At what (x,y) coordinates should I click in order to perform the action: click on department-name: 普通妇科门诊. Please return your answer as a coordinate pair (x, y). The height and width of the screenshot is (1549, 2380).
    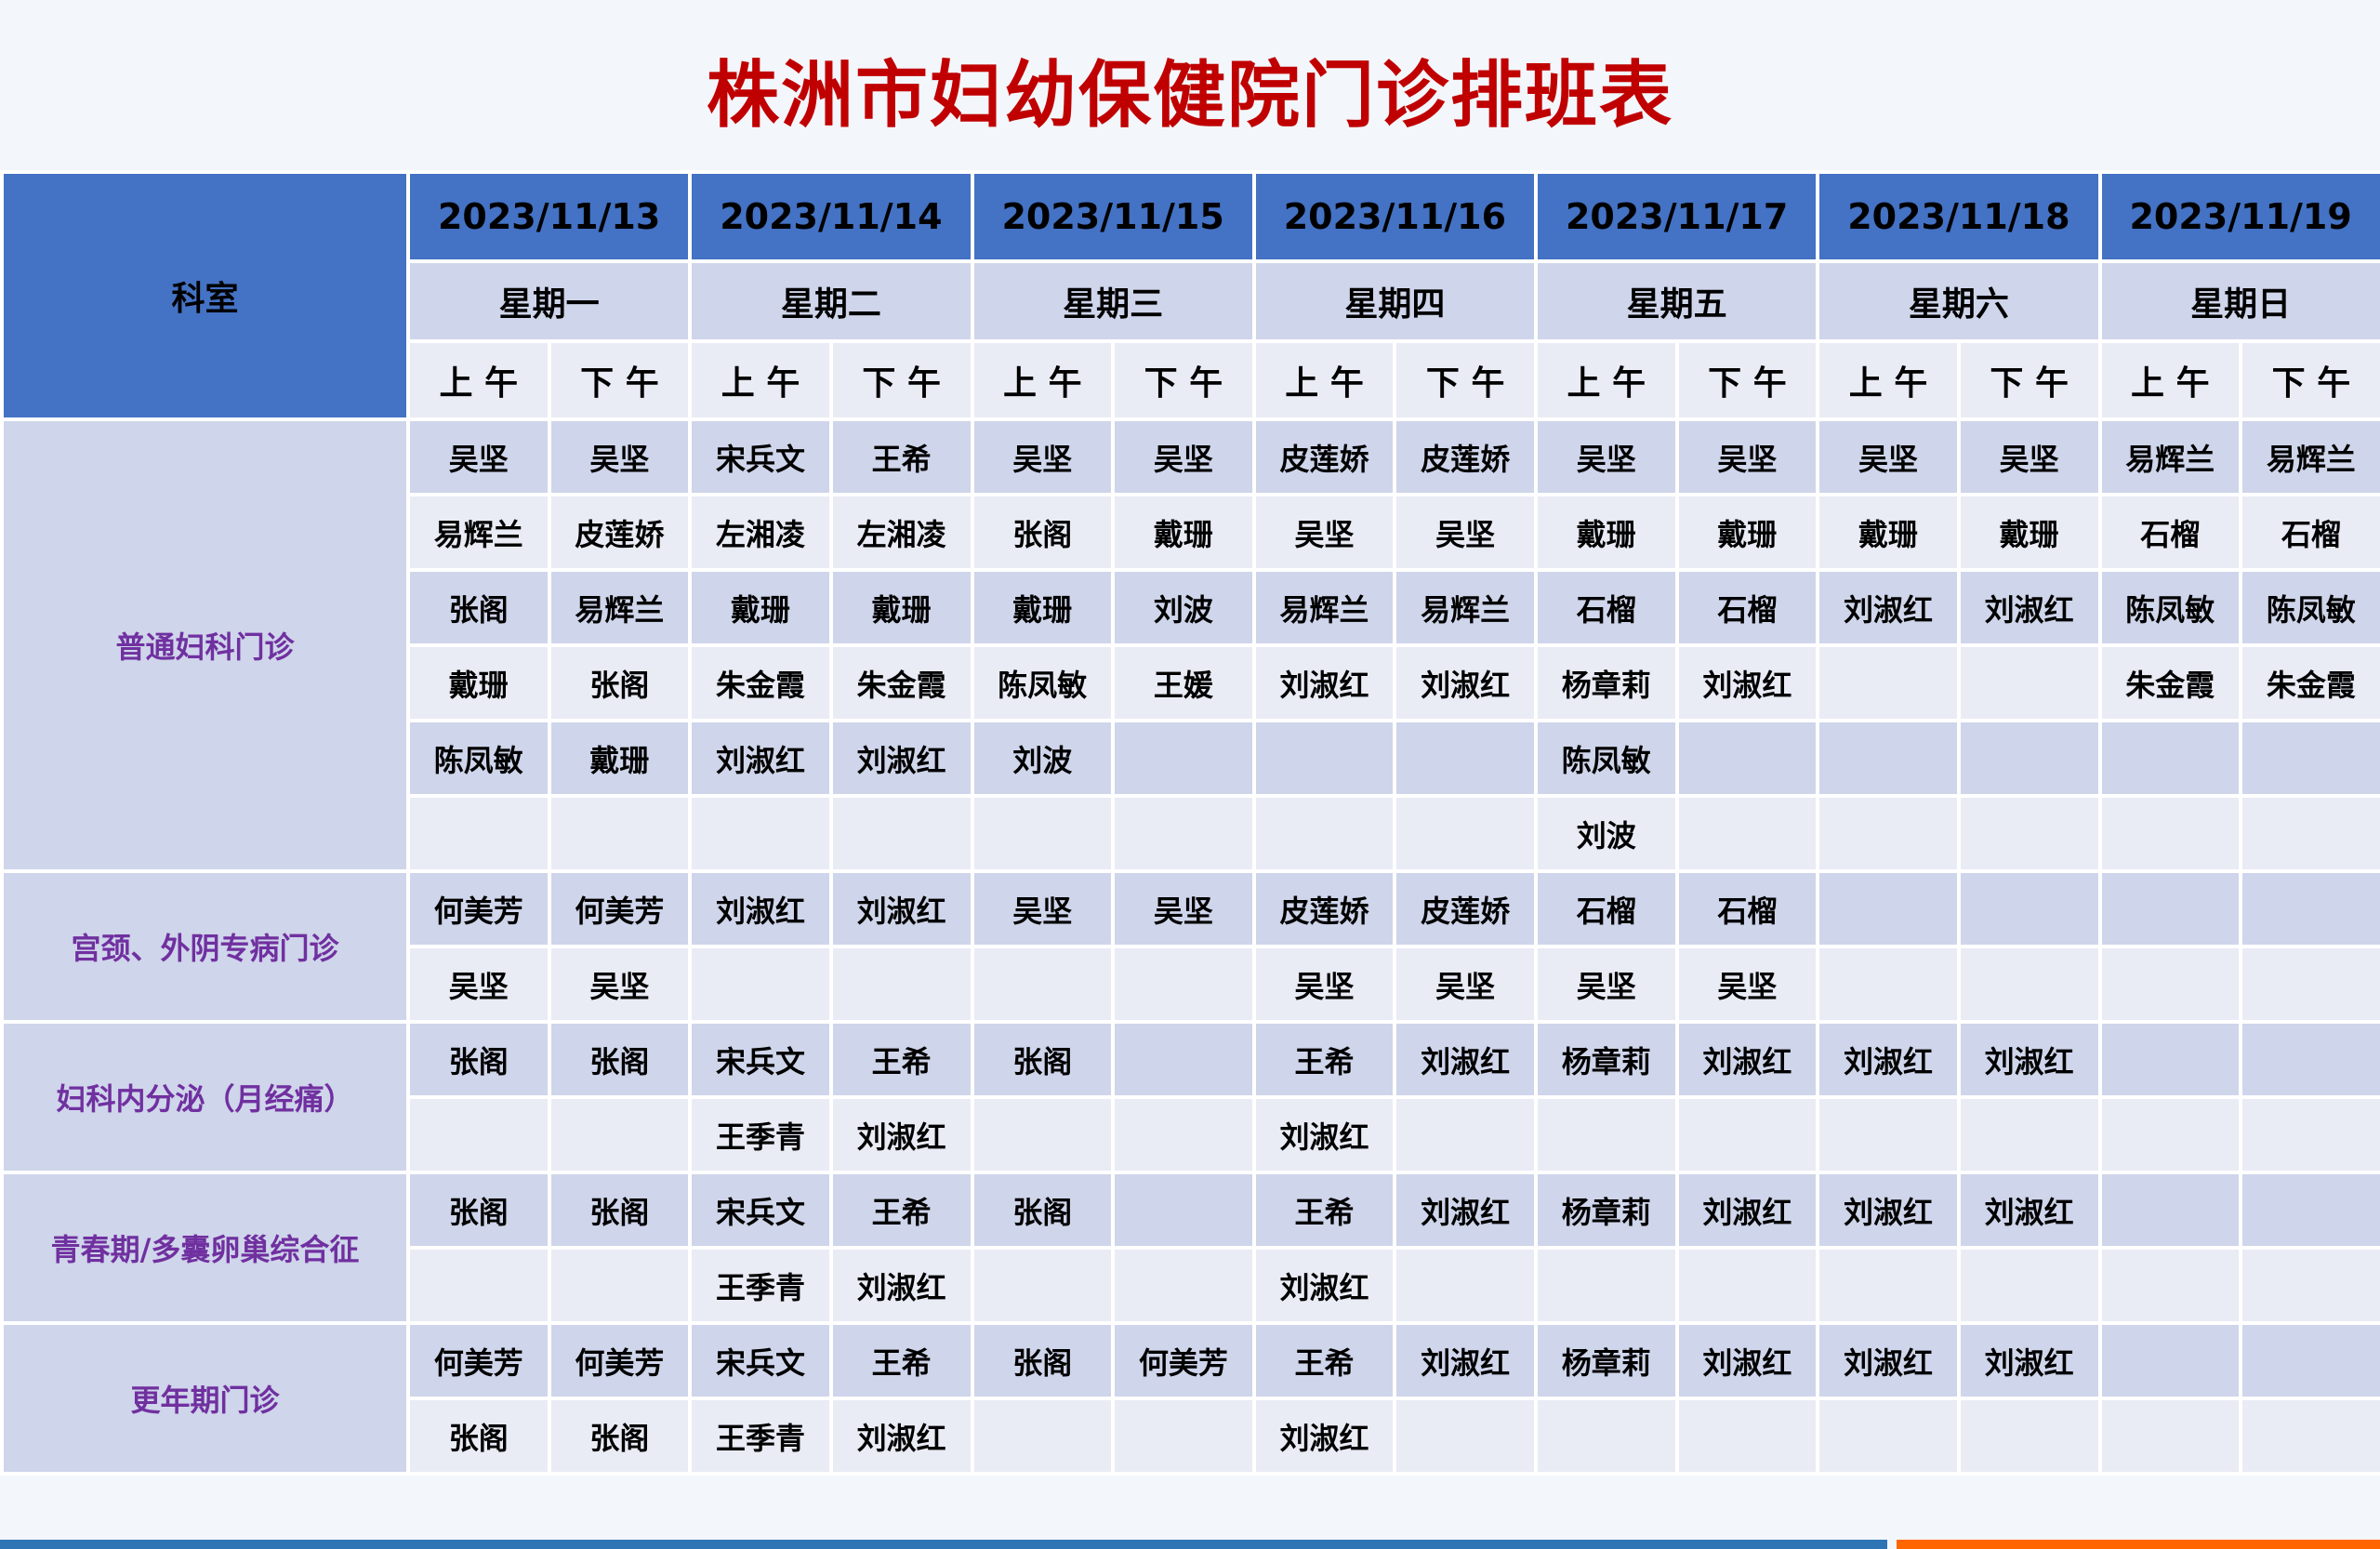
    Looking at the image, I should click on (205, 645).